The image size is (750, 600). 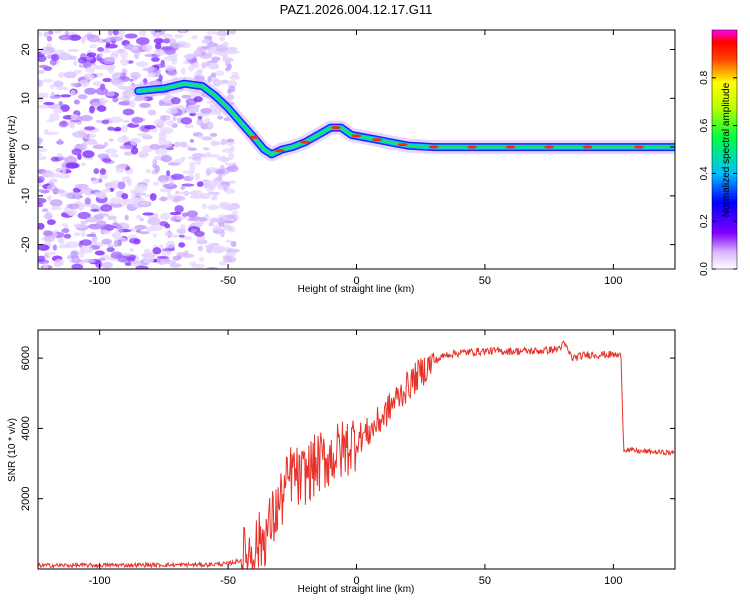 What do you see at coordinates (26, 196) in the screenshot?
I see `spectrogram-ytick-label: -10` at bounding box center [26, 196].